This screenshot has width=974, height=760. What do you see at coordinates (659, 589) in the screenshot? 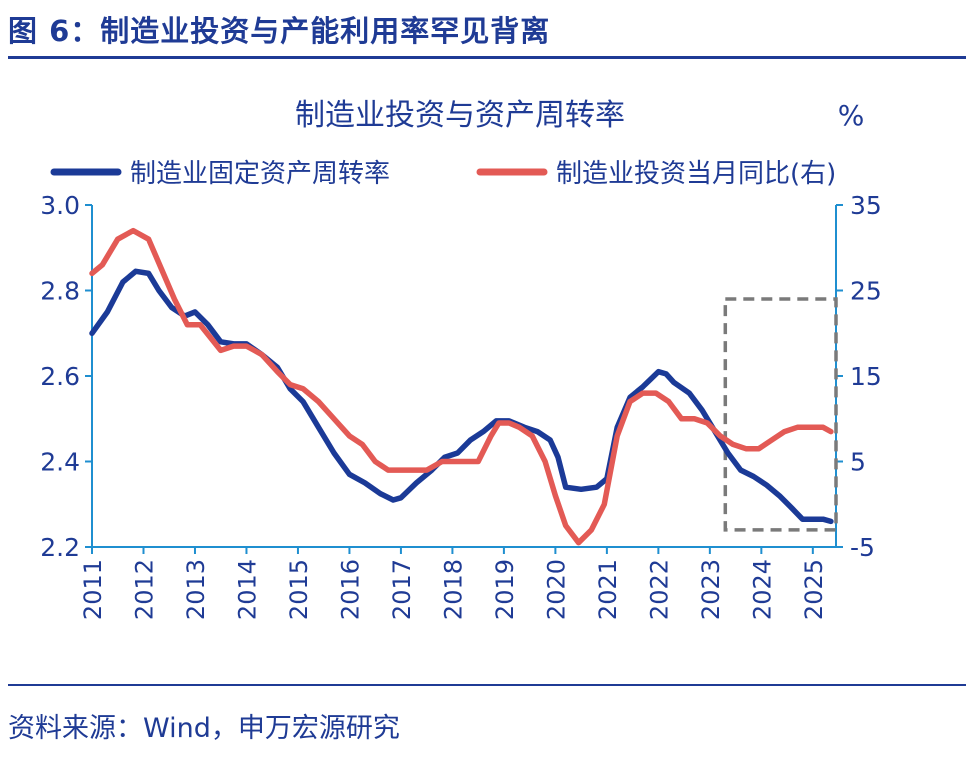
I see `x-tick-label: 2022` at bounding box center [659, 589].